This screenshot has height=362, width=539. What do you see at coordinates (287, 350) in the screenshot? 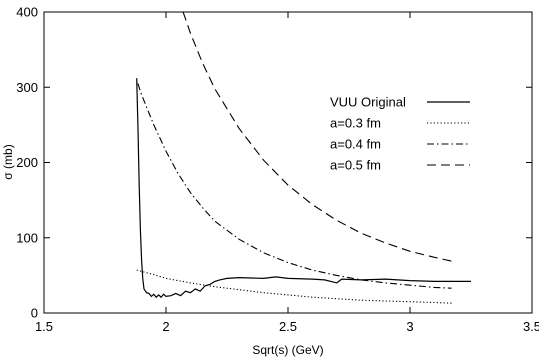
I see `x-axis-label: Sqrt(s) (GeV)` at bounding box center [287, 350].